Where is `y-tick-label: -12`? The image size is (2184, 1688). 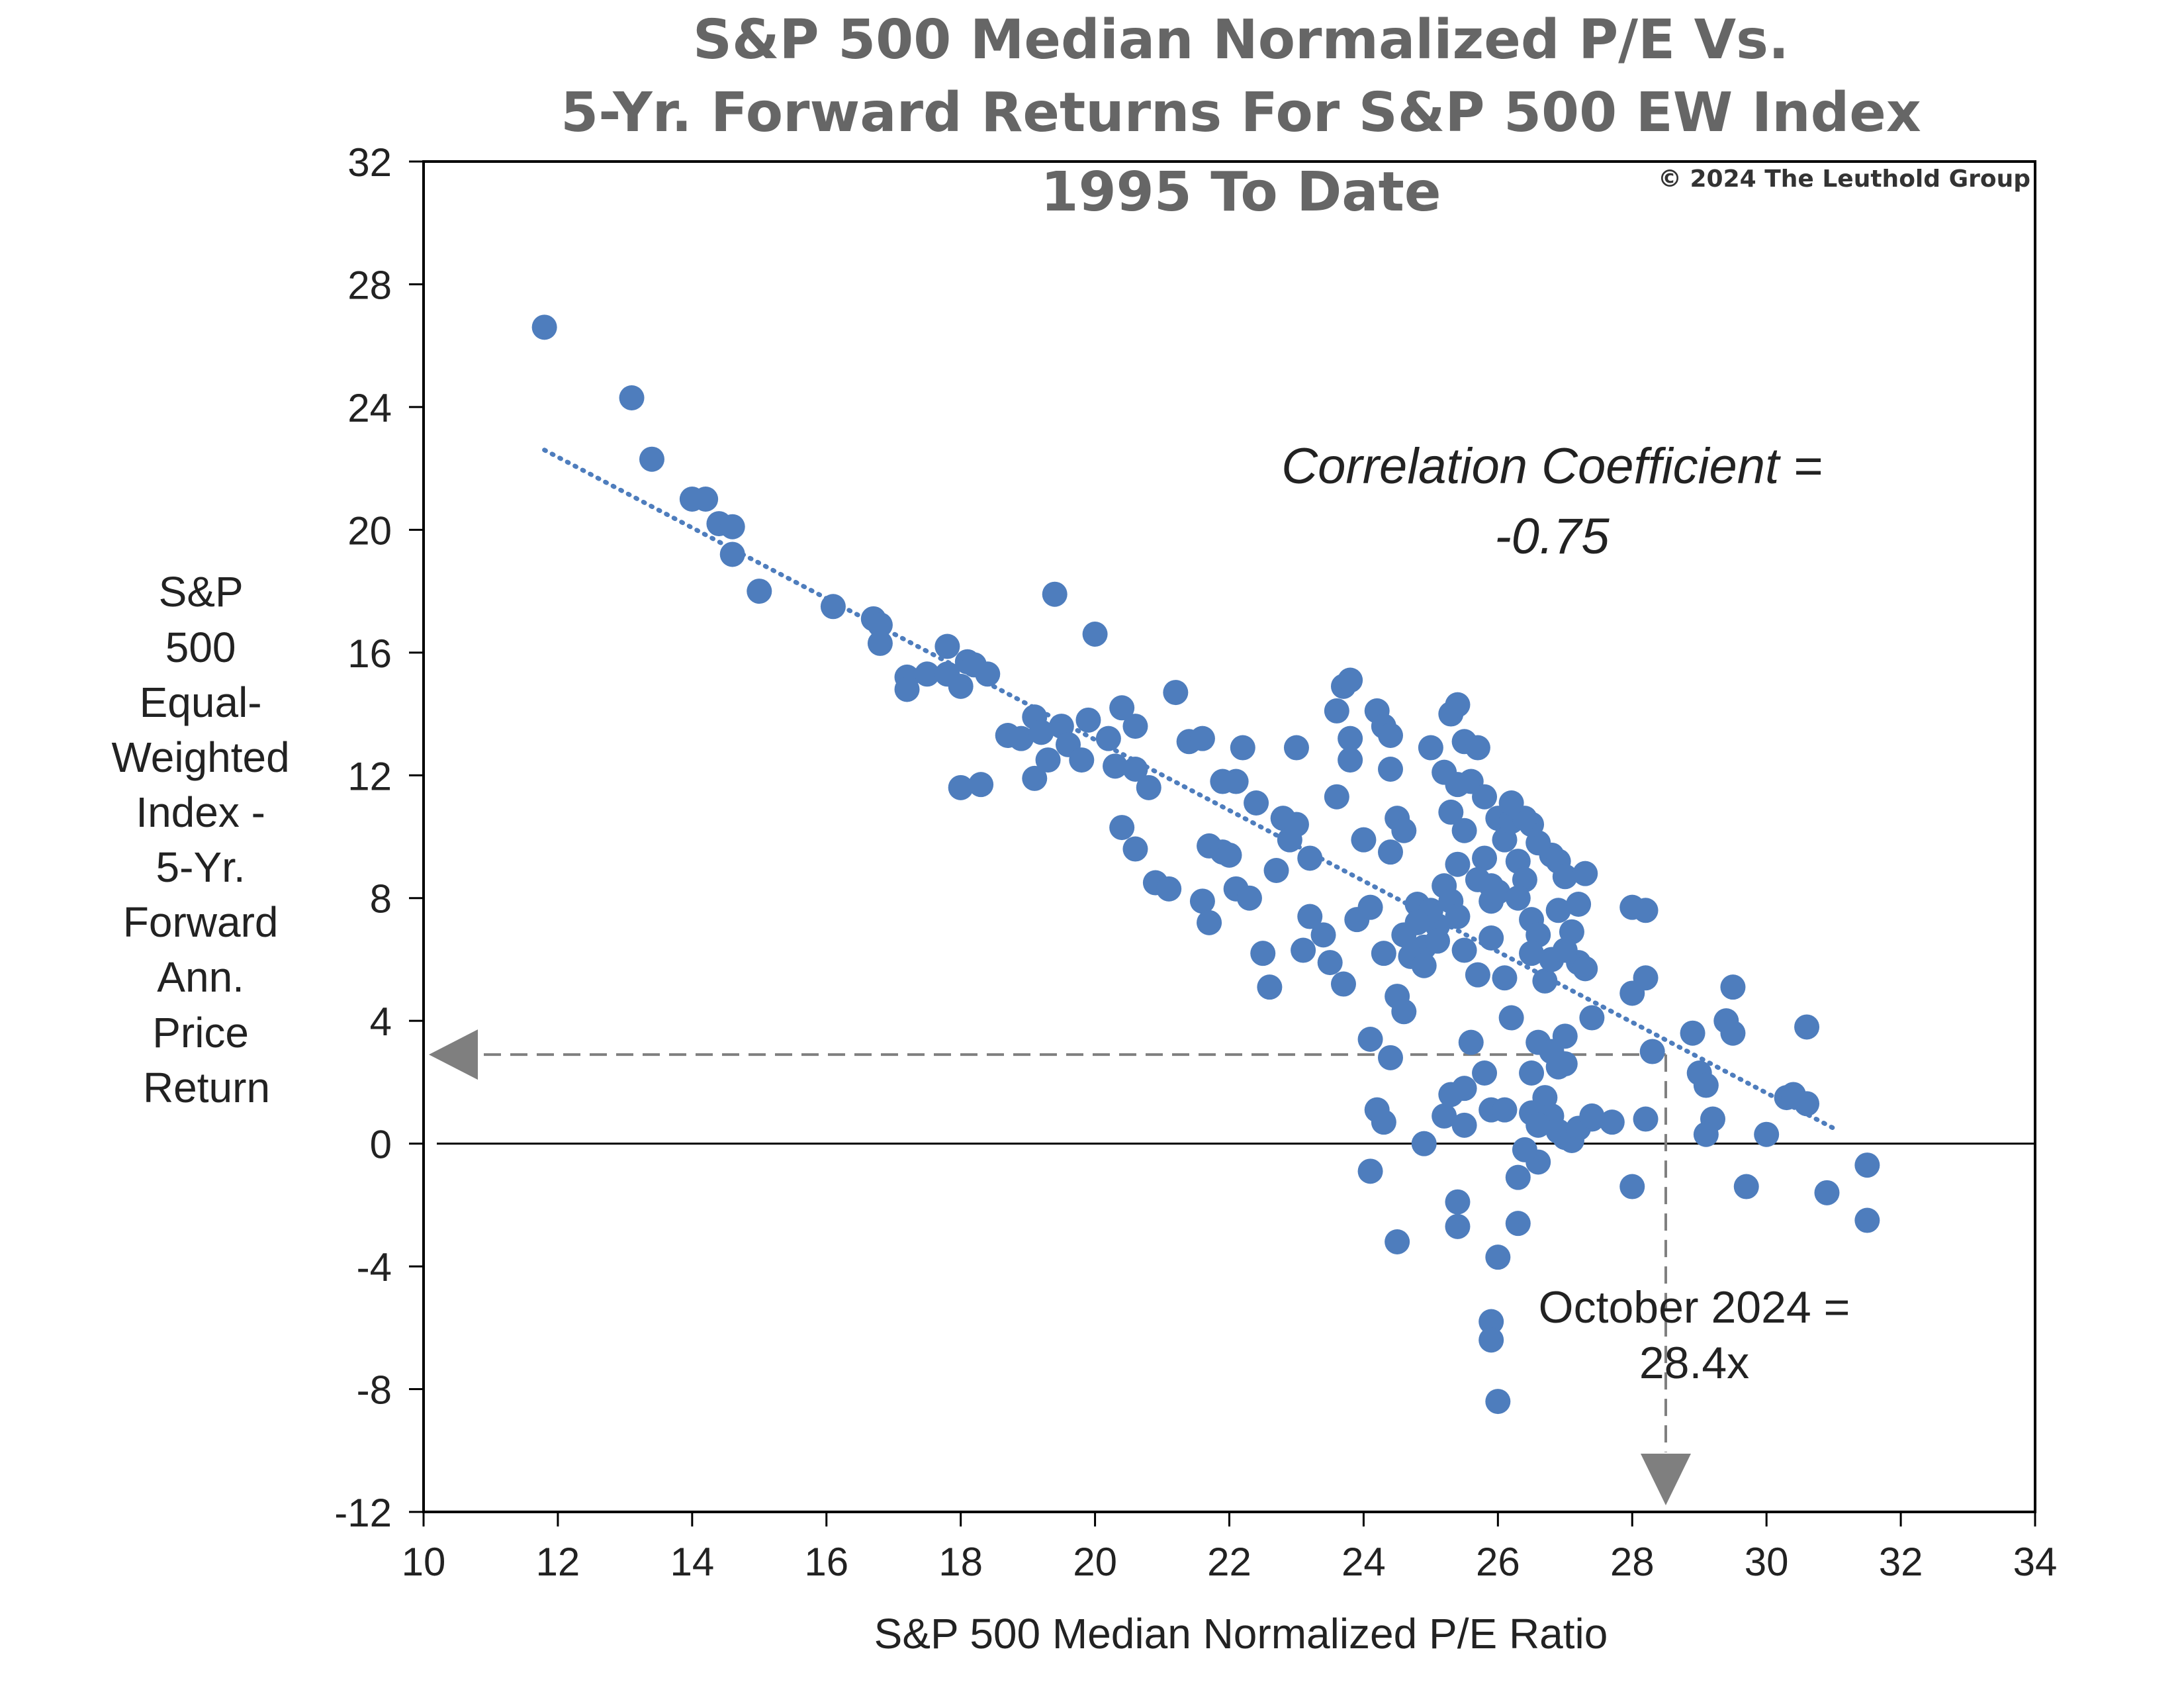 y-tick-label: -12 is located at coordinates (363, 1513).